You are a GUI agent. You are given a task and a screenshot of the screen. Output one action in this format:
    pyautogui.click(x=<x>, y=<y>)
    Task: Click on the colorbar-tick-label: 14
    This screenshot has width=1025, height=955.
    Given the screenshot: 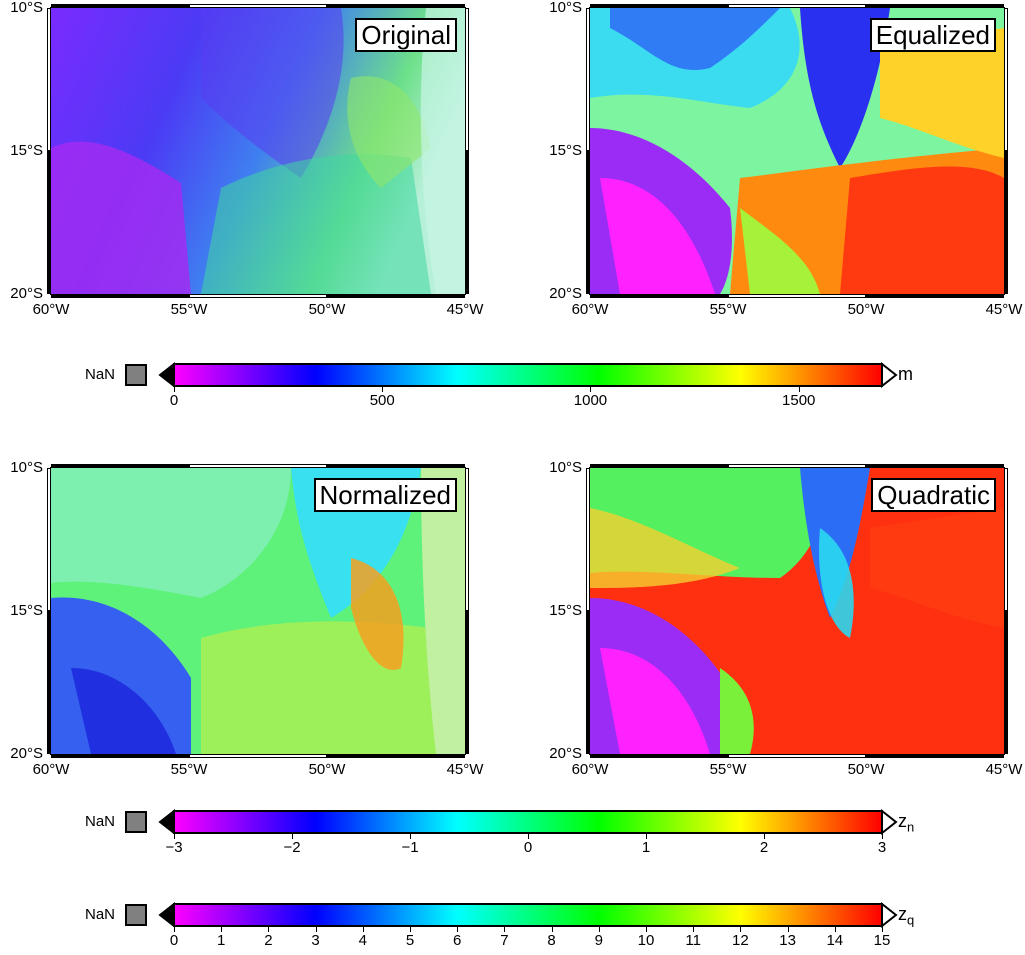 What is the action you would take?
    pyautogui.click(x=835, y=940)
    